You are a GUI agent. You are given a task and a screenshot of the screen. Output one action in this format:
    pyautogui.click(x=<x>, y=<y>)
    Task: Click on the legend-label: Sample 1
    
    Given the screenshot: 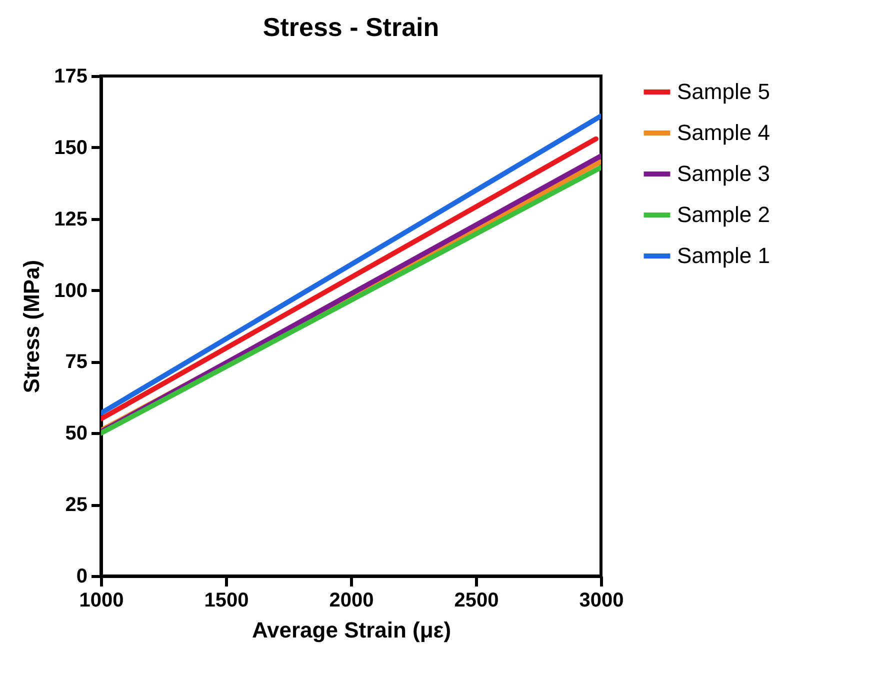 What is the action you would take?
    pyautogui.click(x=723, y=255)
    